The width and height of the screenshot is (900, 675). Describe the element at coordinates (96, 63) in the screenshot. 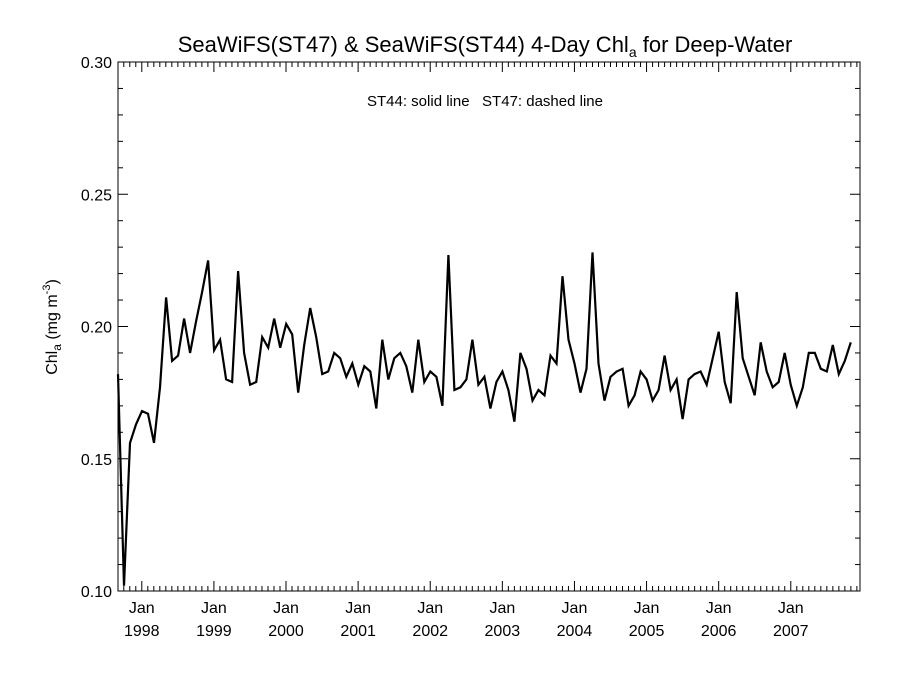

I see `y-tick-label: 0.30` at that location.